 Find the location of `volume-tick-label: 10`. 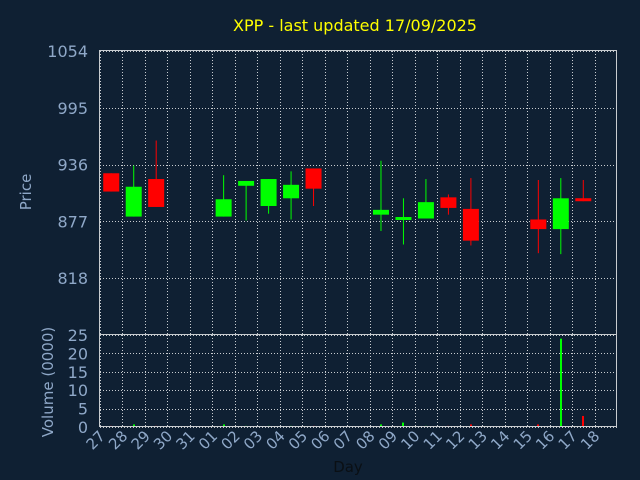

volume-tick-label: 10 is located at coordinates (78, 390).